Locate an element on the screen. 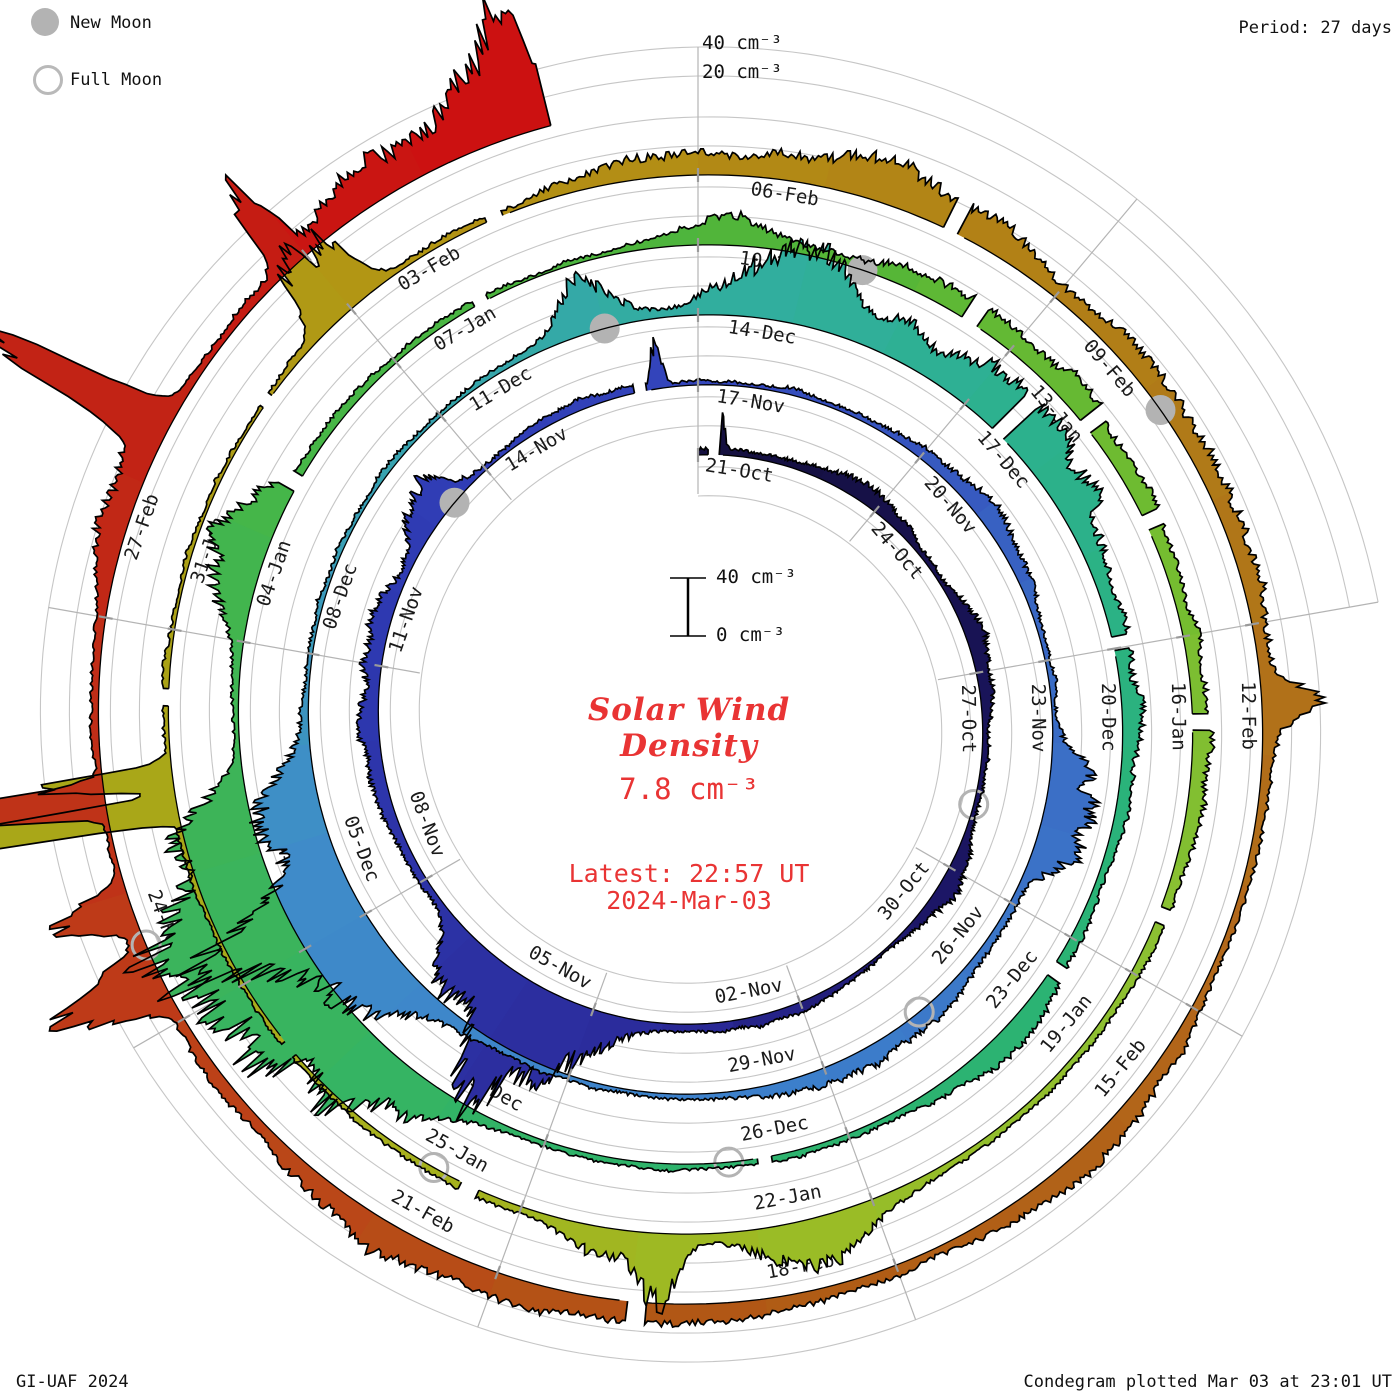 This screenshot has height=1400, width=1400. date-label: 26-Dec is located at coordinates (775, 1129).